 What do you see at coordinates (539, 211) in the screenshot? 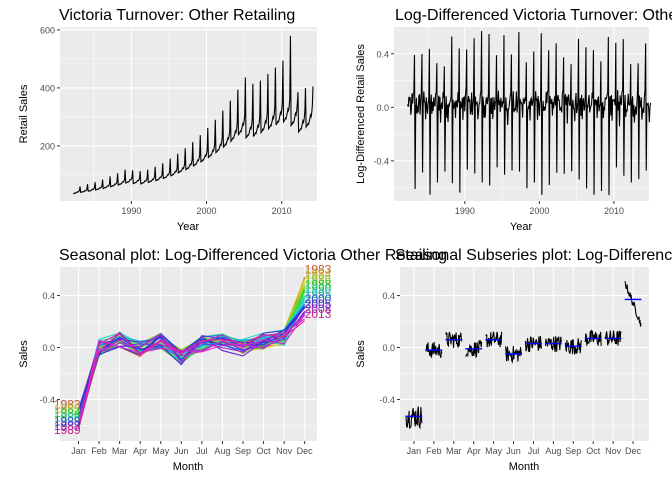
I see `panel-2-x-tick-label: 2000` at bounding box center [539, 211].